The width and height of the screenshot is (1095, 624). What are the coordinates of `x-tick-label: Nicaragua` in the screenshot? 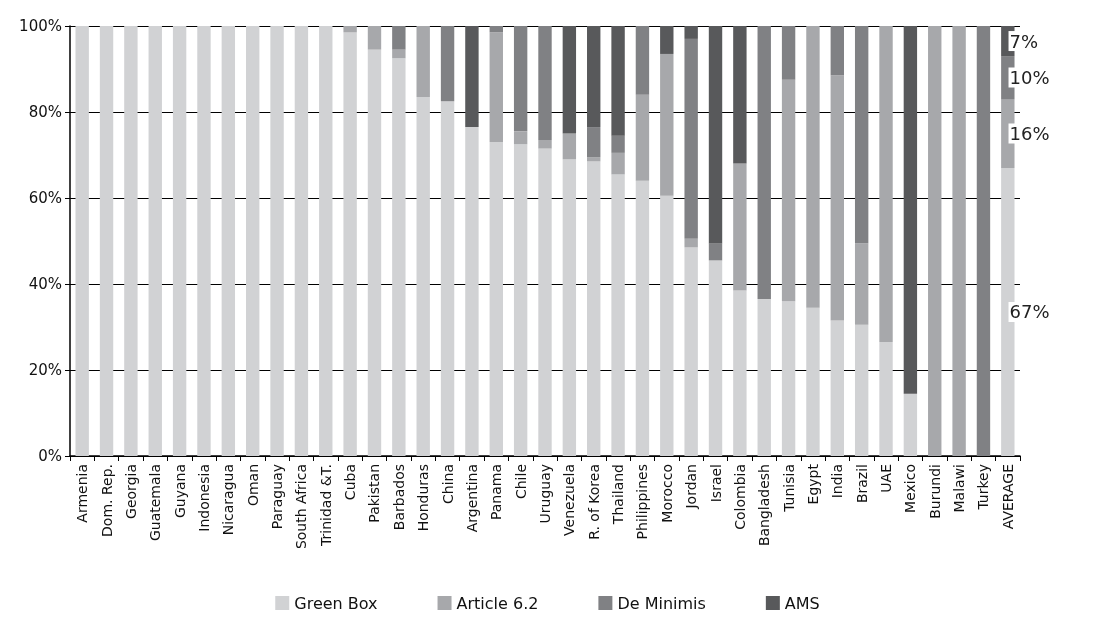 It's located at (228, 500).